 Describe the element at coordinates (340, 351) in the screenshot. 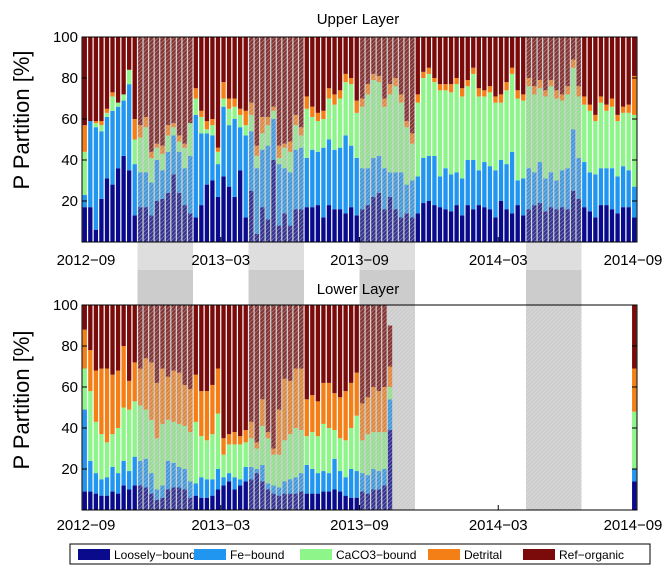

I see `lower-bar-47-refo` at that location.